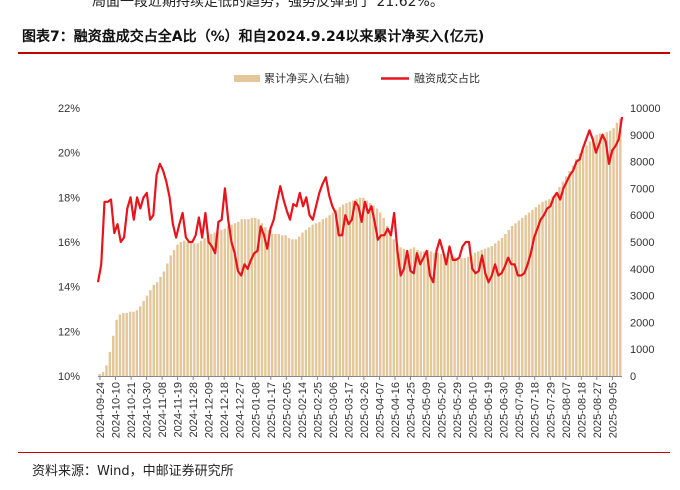  What do you see at coordinates (303, 410) in the screenshot?
I see `x-tick-label: 2025-02-14` at bounding box center [303, 410].